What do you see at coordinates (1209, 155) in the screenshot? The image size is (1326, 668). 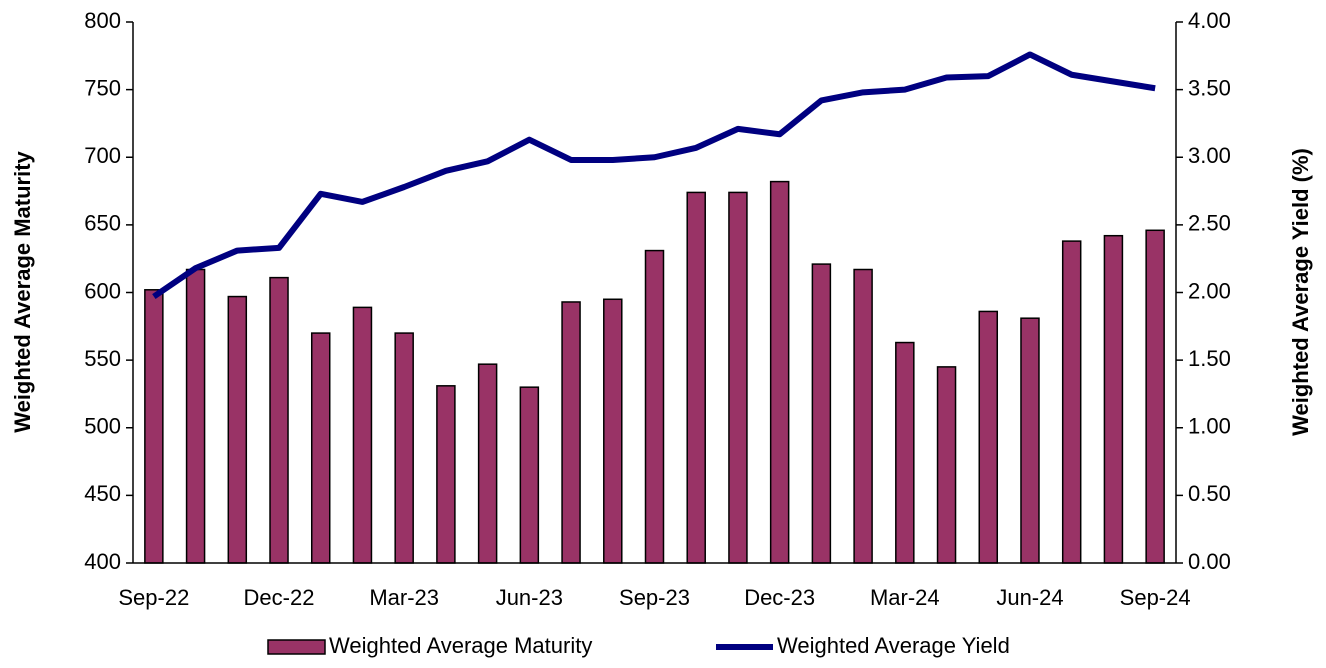 I see `y2-tick-label: 3.00` at bounding box center [1209, 155].